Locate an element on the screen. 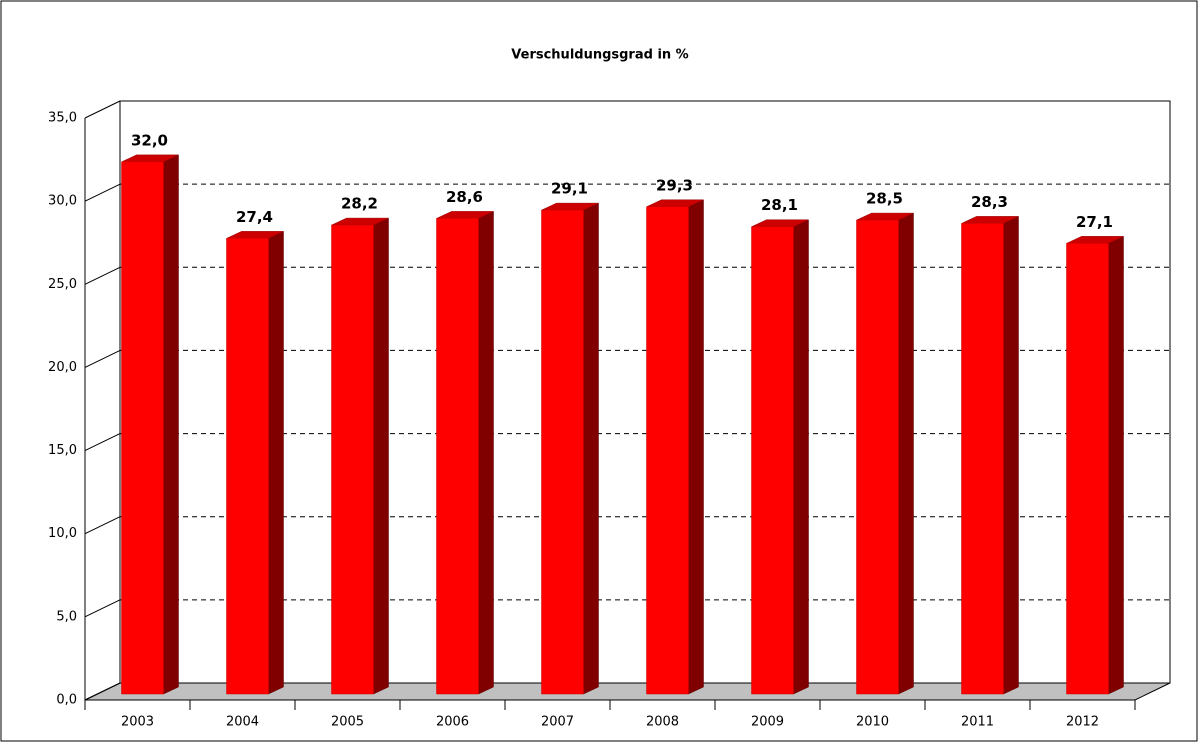  y-tick-label: 35,0 is located at coordinates (62, 118).